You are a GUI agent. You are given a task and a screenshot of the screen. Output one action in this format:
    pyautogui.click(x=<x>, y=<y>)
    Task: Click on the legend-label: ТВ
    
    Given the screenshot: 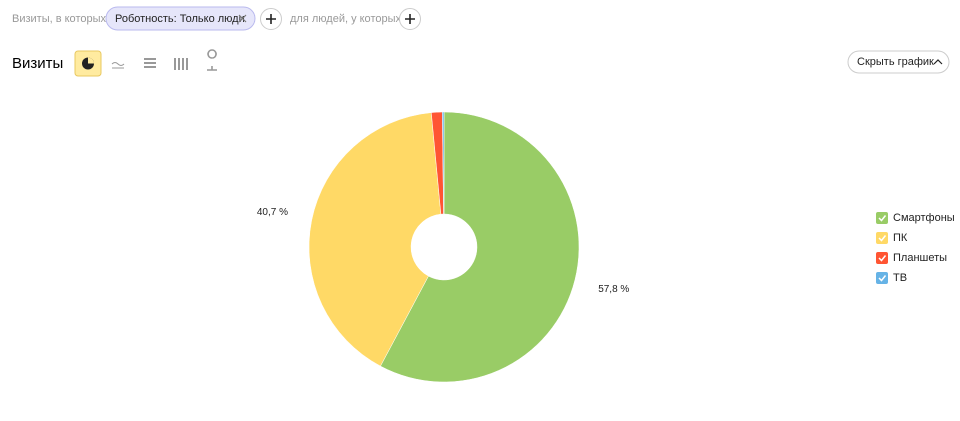 What is the action you would take?
    pyautogui.click(x=900, y=278)
    